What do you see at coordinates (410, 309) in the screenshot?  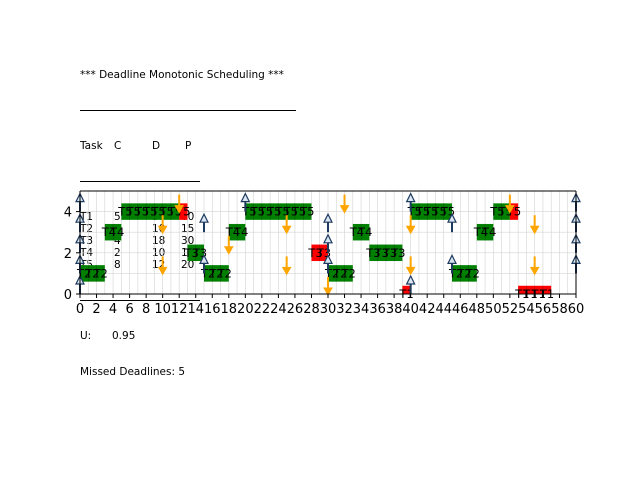 I see `x-tick-label: 40` at bounding box center [410, 309].